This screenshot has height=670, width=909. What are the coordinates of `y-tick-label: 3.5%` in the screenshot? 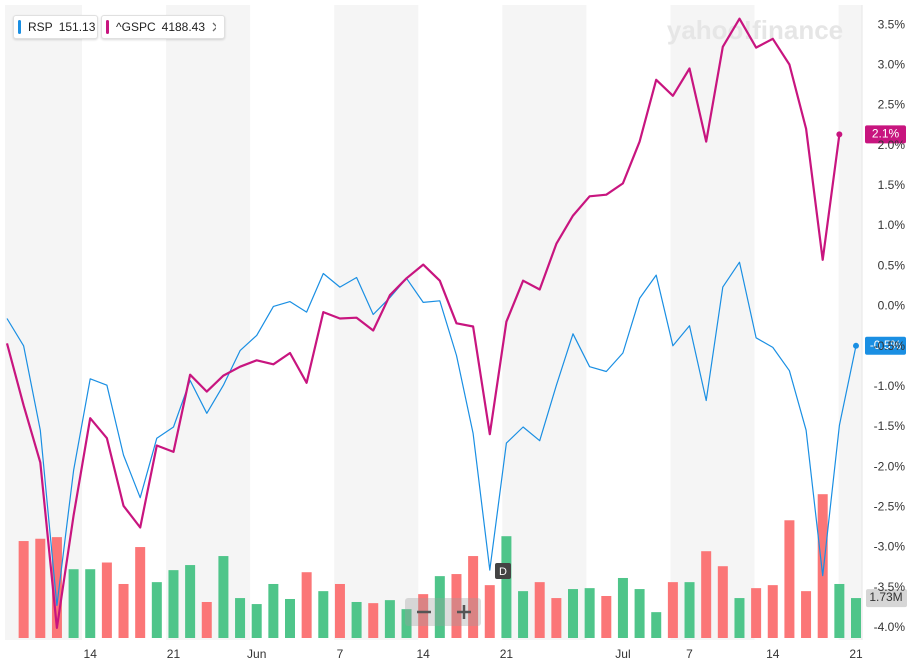 It's located at (892, 24).